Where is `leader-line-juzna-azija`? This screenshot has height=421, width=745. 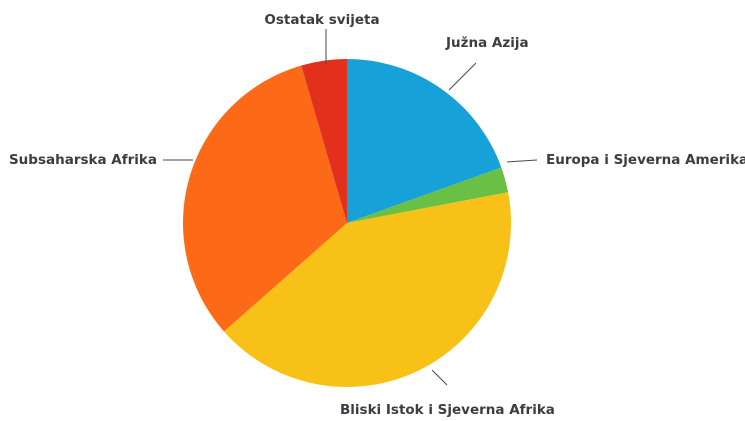 leader-line-juzna-azija is located at coordinates (462, 76).